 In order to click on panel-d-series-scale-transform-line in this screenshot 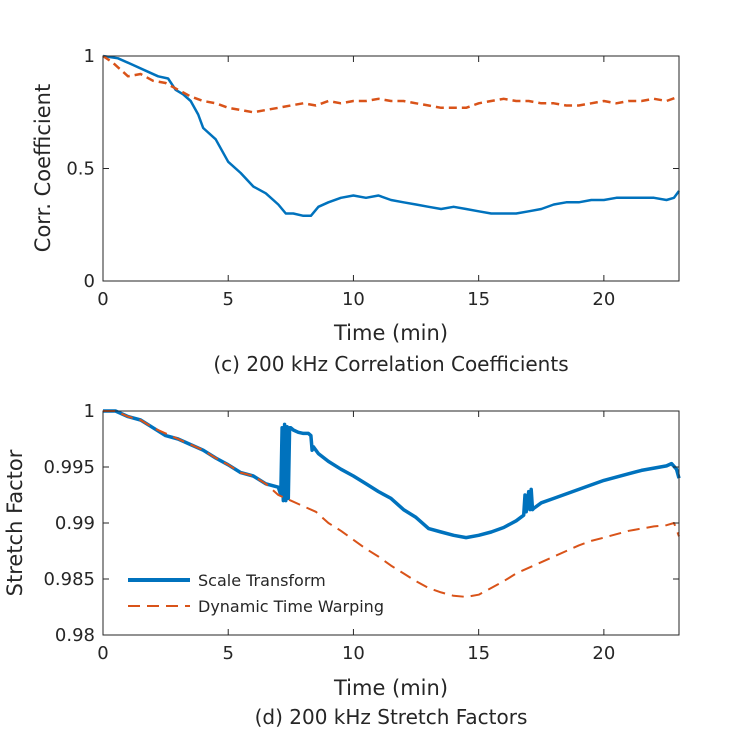, I will do `click(392, 474)`.